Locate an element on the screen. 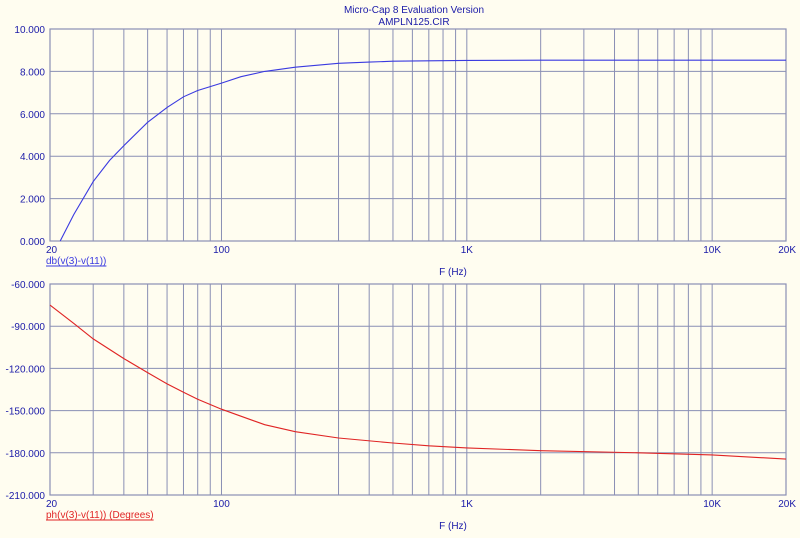 The width and height of the screenshot is (800, 538). y-tick-label: 8.000 is located at coordinates (32, 72).